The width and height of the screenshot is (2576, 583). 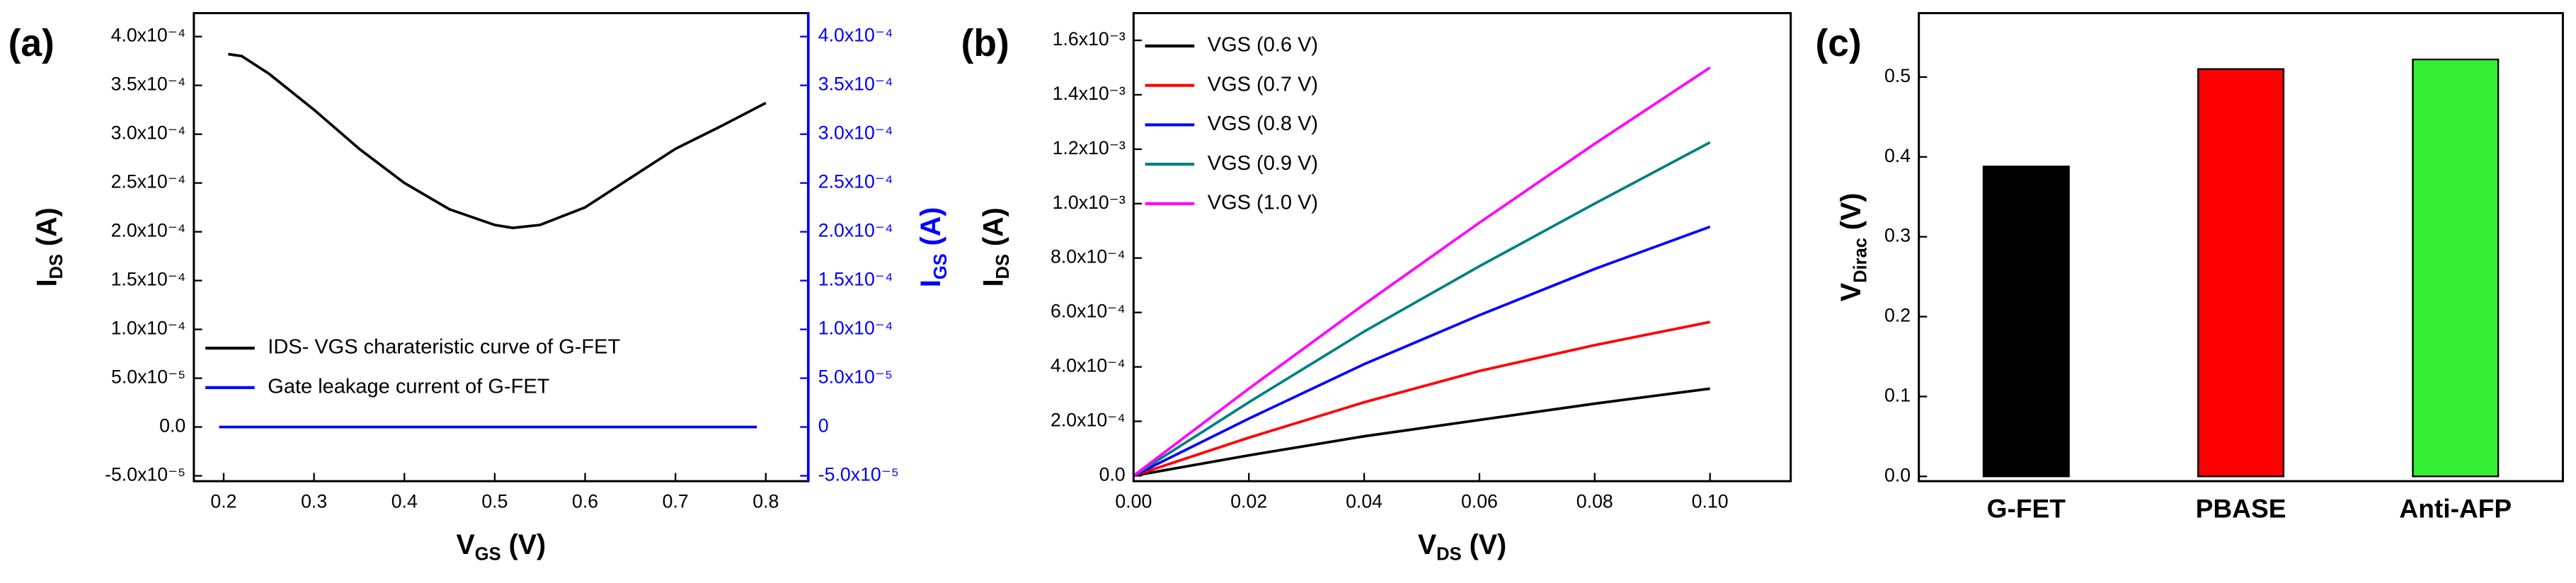 What do you see at coordinates (855, 279) in the screenshot?
I see `y2-tick-label: 1.5x10⁻⁴` at bounding box center [855, 279].